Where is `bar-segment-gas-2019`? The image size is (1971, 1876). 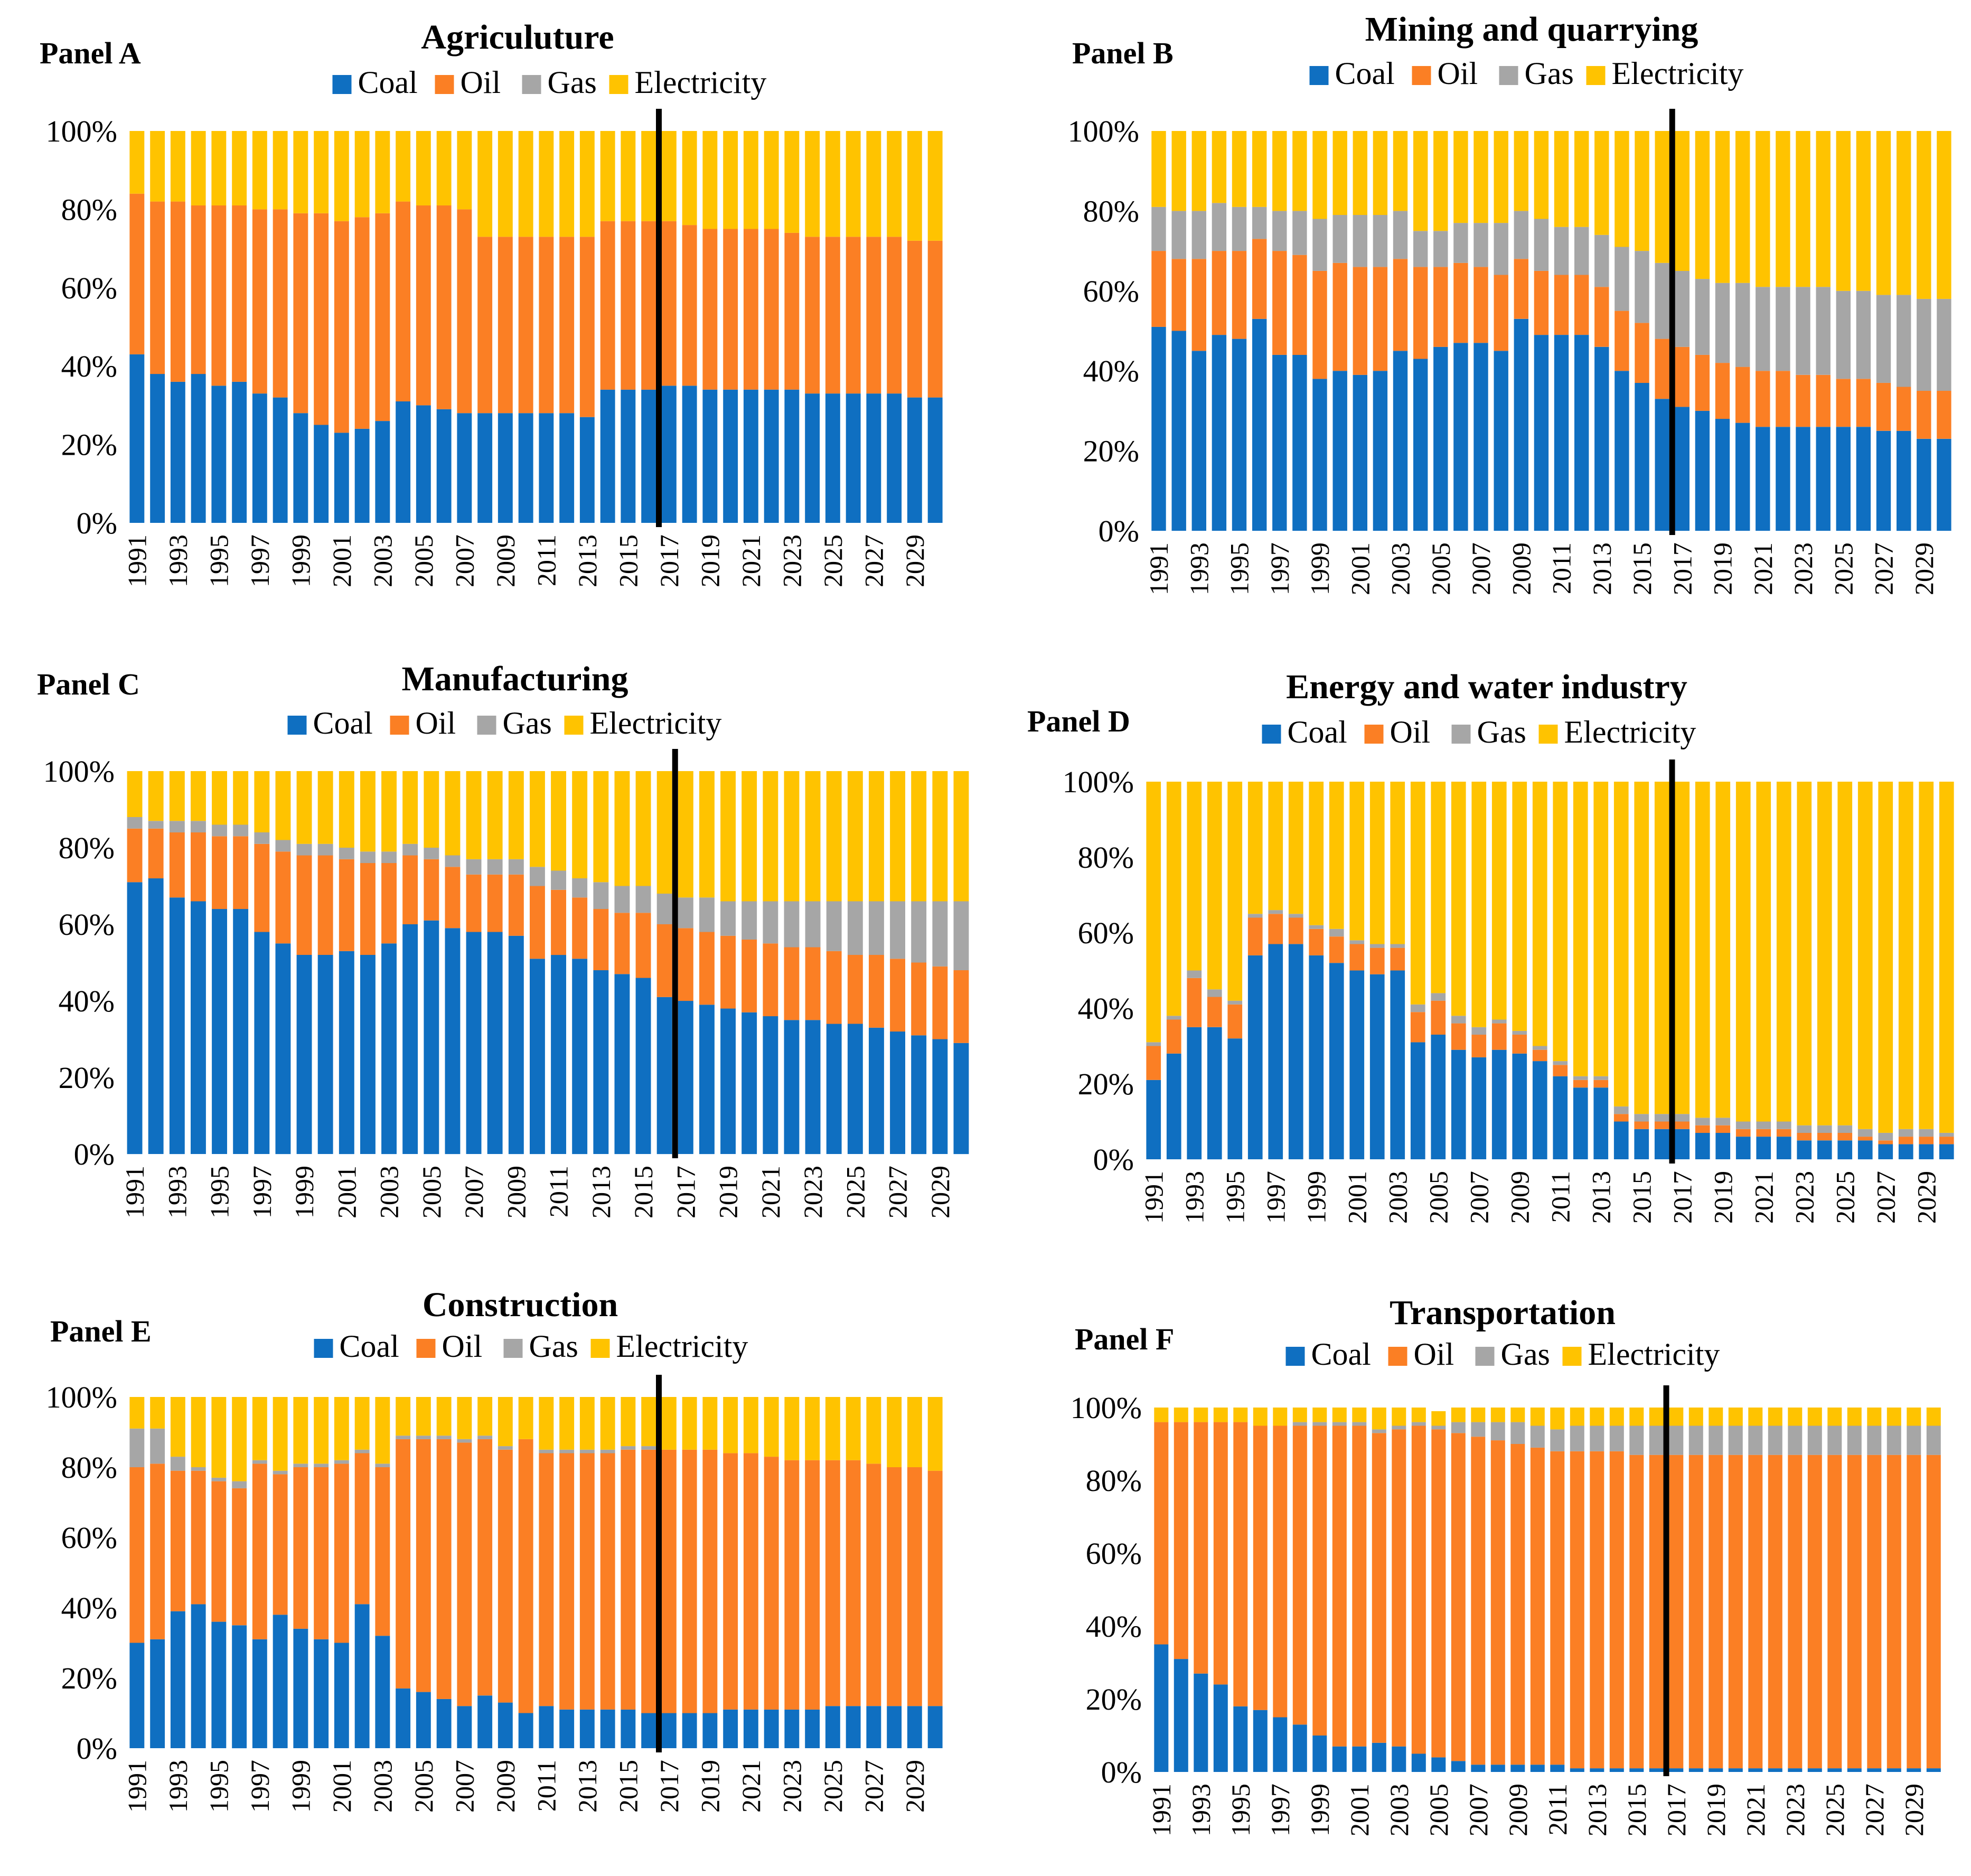
bar-segment-gas-2019 is located at coordinates (1716, 1440).